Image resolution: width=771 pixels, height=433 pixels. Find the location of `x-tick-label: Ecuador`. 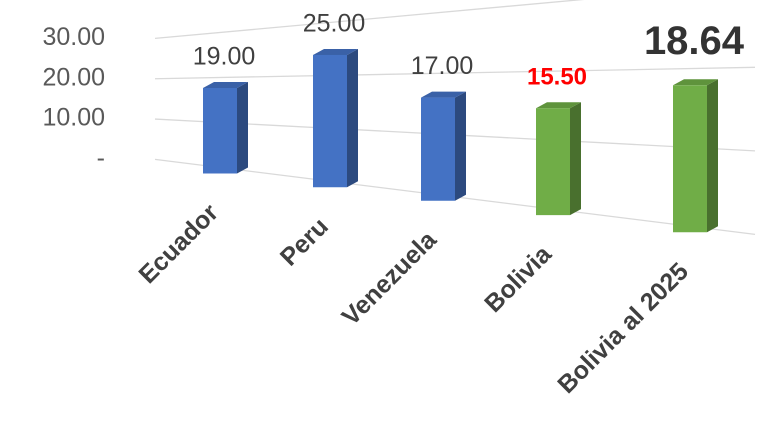

x-tick-label: Ecuador is located at coordinates (178, 243).